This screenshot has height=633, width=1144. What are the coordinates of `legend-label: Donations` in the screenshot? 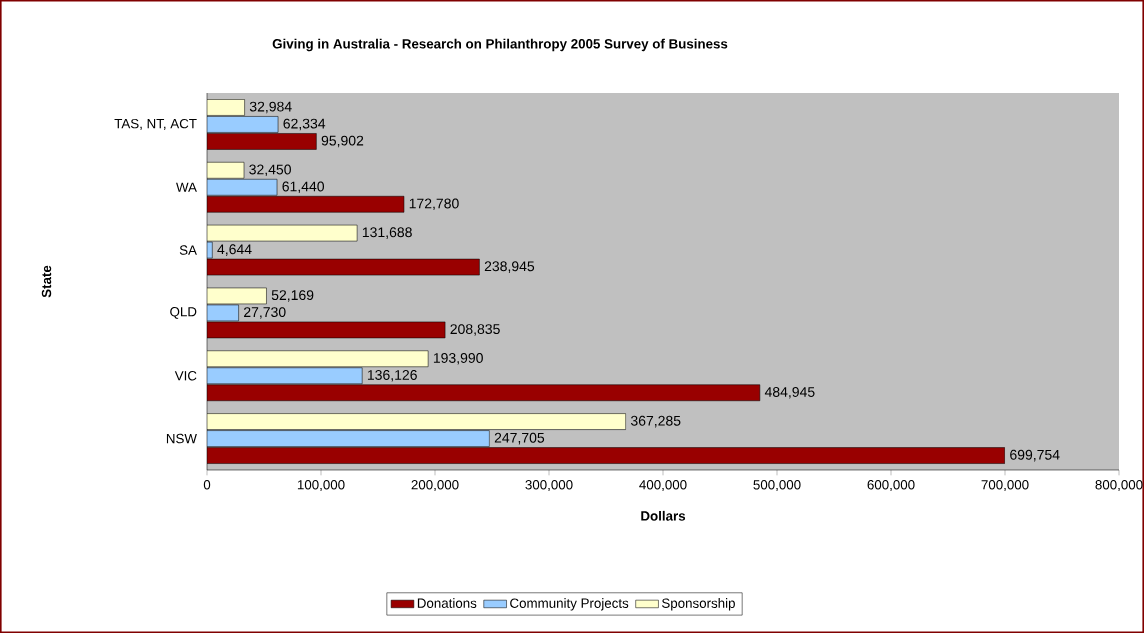 It's located at (447, 603).